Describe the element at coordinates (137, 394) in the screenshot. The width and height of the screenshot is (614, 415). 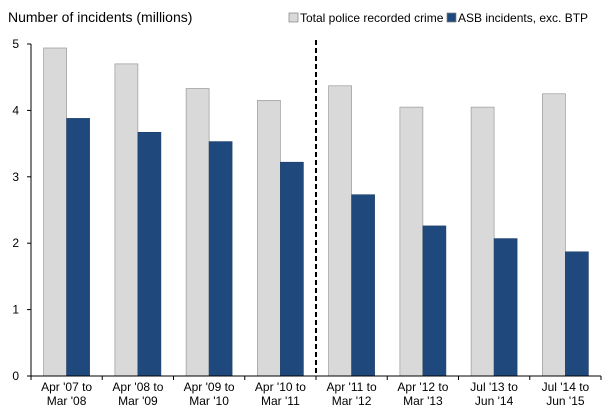
I see `x-tick-label-1: Apr '08 to Mar '09` at that location.